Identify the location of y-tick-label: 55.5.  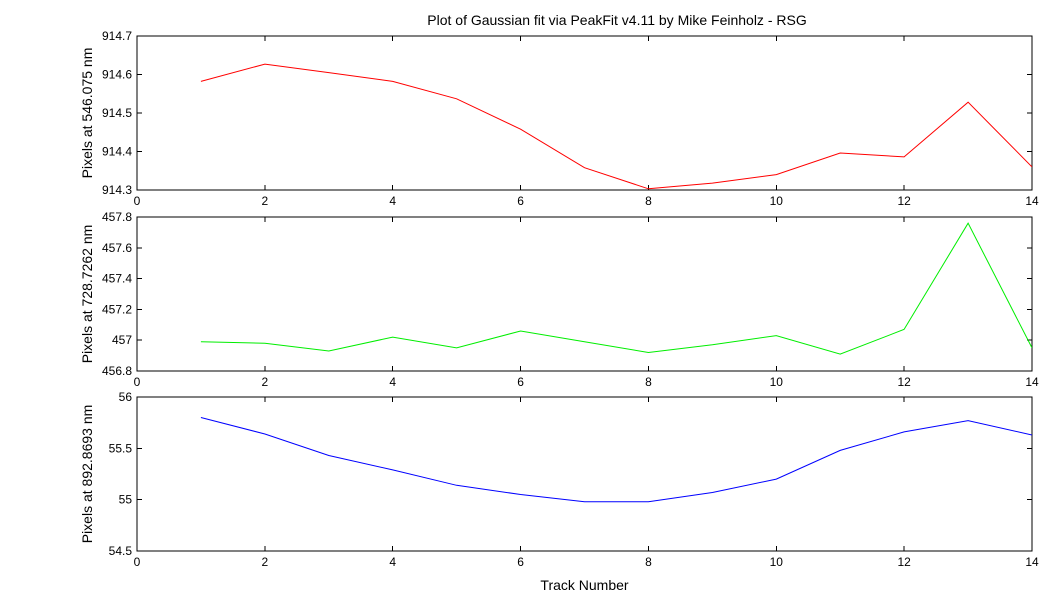
(121, 448).